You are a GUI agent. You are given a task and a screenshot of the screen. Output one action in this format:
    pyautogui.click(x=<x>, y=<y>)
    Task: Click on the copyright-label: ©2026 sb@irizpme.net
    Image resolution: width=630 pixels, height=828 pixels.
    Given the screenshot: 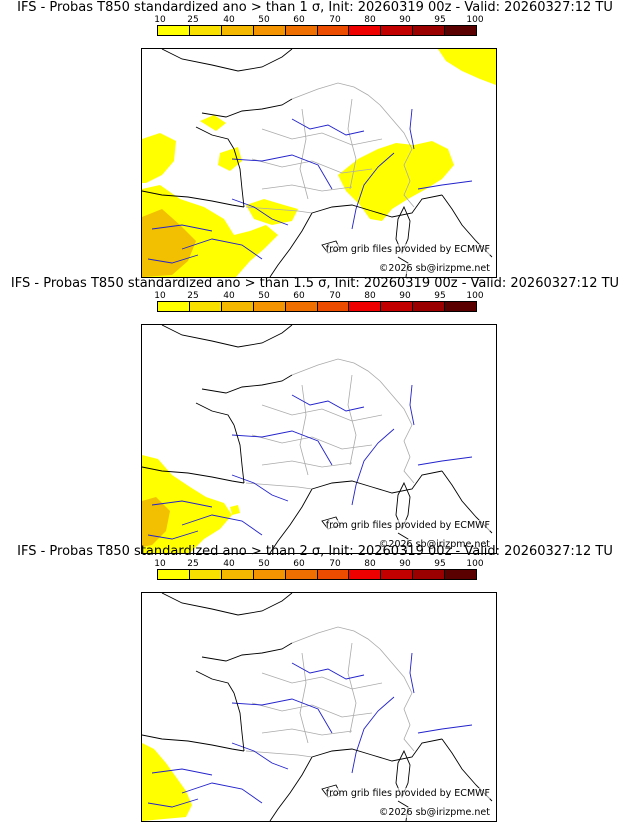 What is the action you would take?
    pyautogui.click(x=434, y=268)
    